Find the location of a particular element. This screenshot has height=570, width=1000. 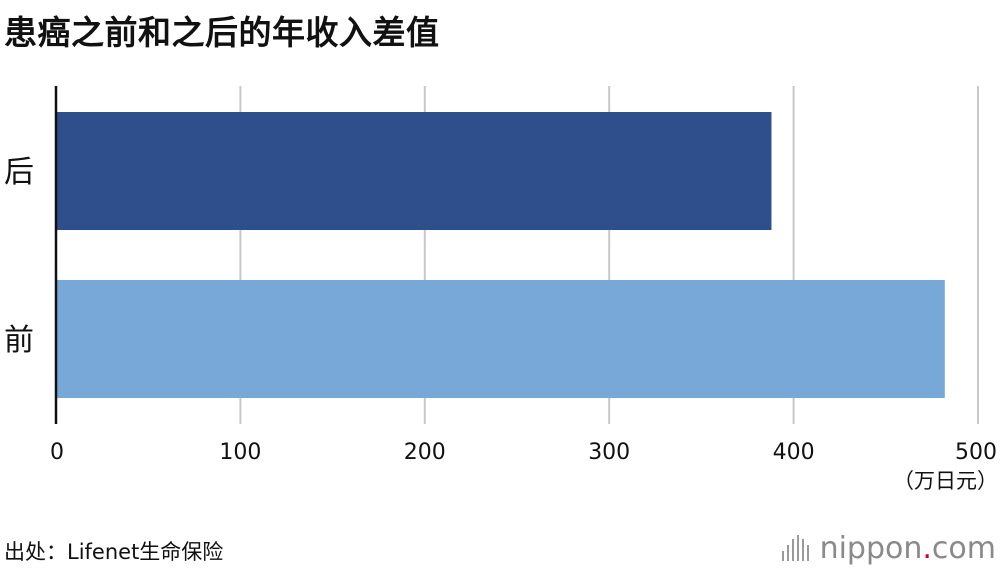

brand-tld: com is located at coordinates (963, 548).